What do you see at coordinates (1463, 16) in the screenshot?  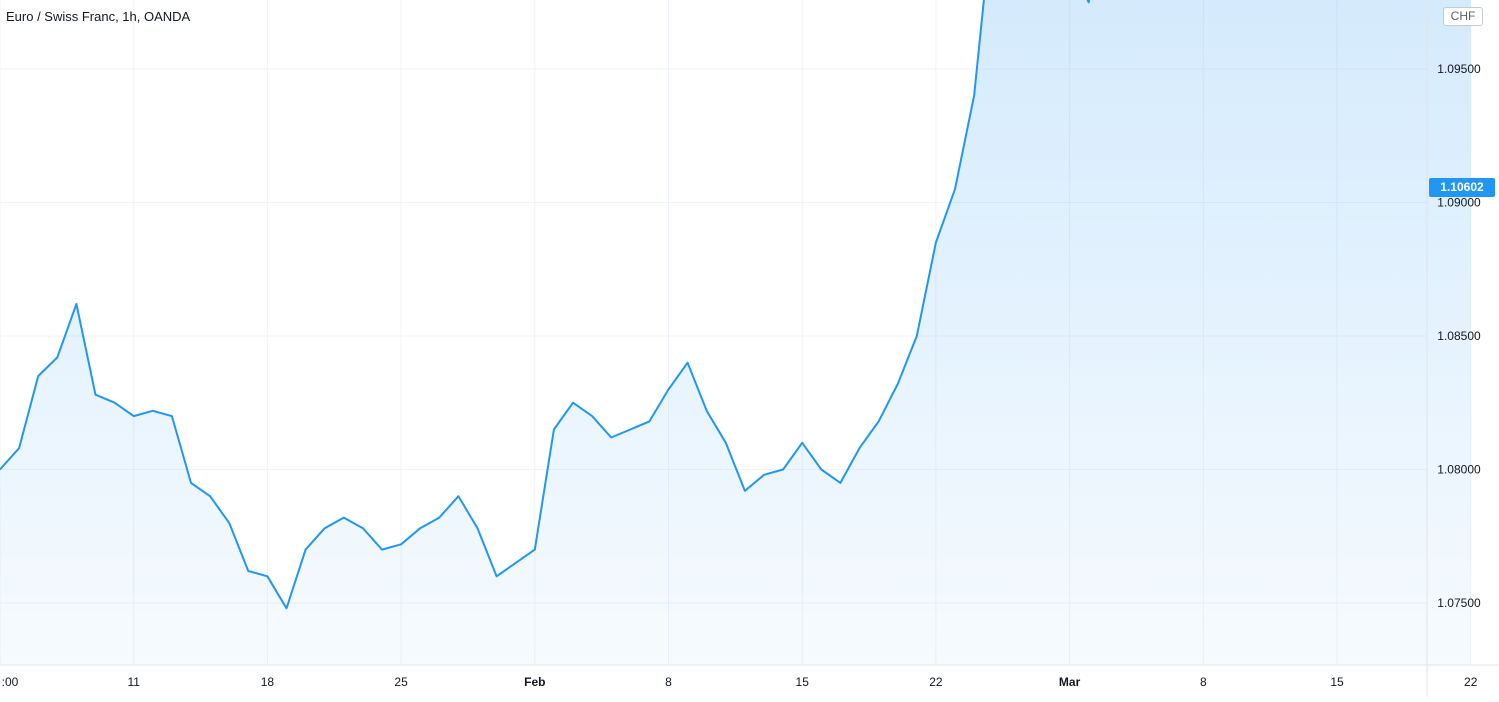 I see `currency-badge: CHF` at bounding box center [1463, 16].